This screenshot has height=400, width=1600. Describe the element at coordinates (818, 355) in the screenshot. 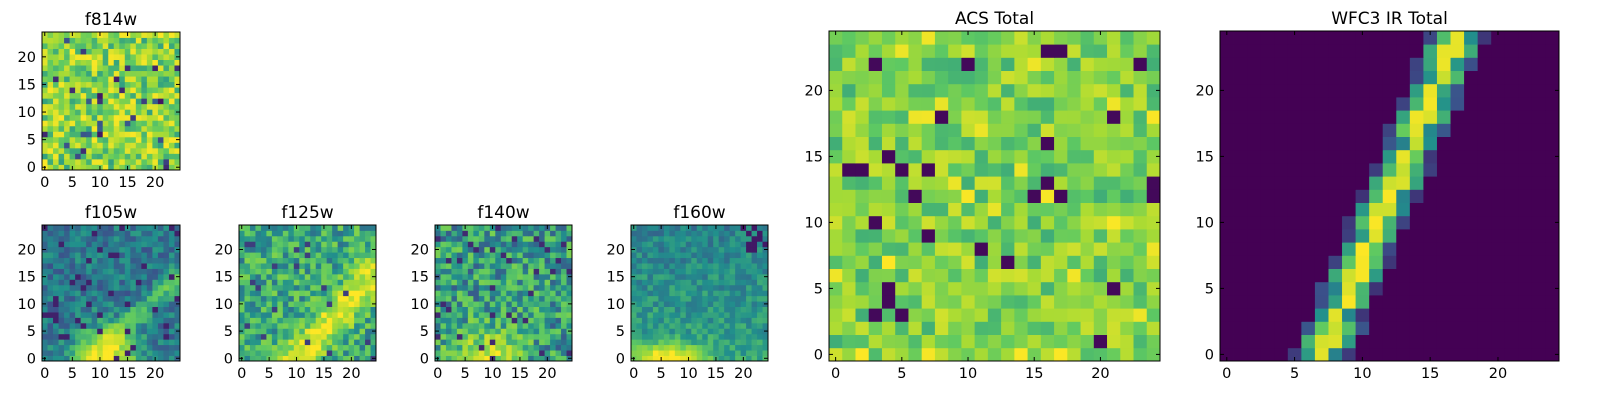

I see `y-tick-label: 0` at that location.